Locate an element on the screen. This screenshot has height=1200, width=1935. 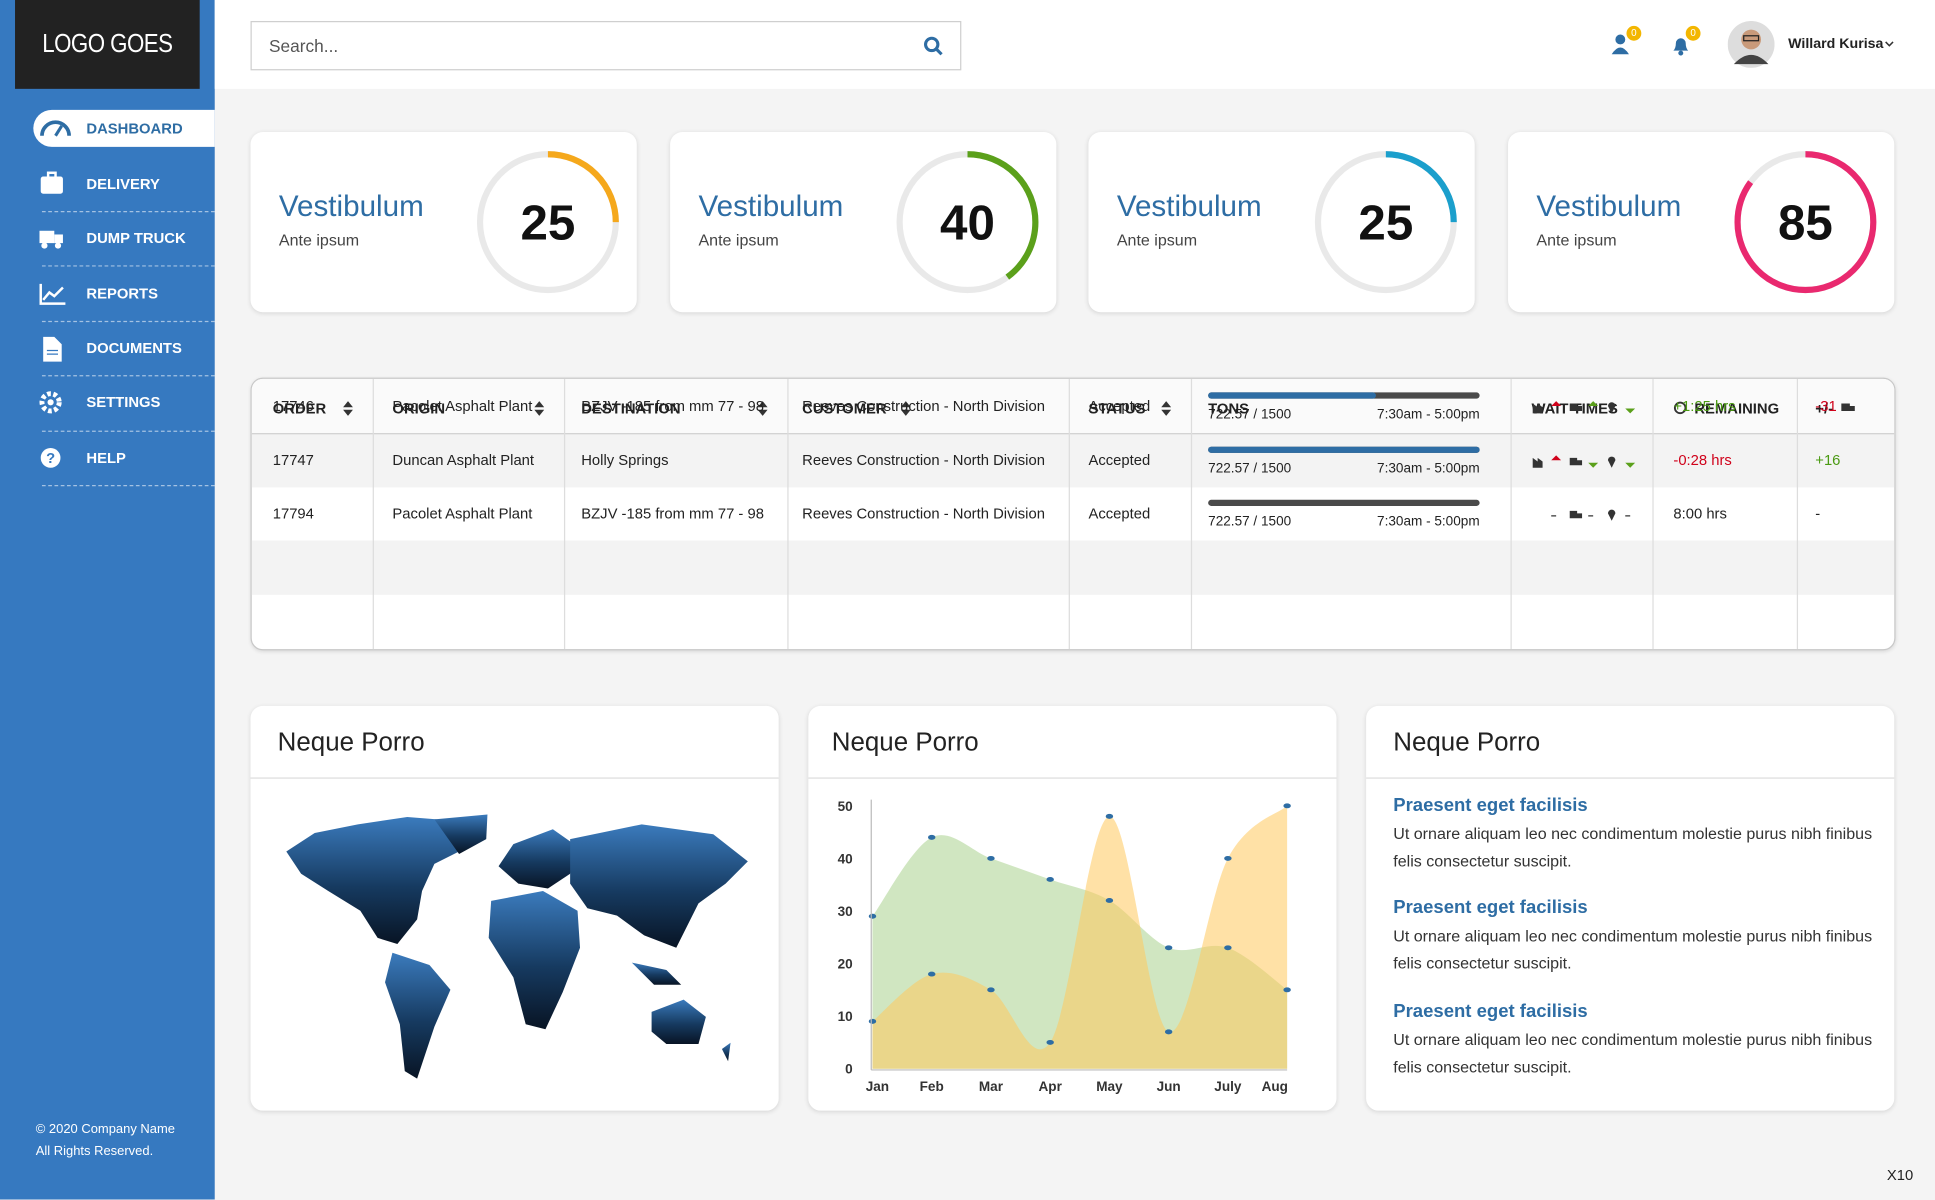
gauge: 25 is located at coordinates (1385, 222).